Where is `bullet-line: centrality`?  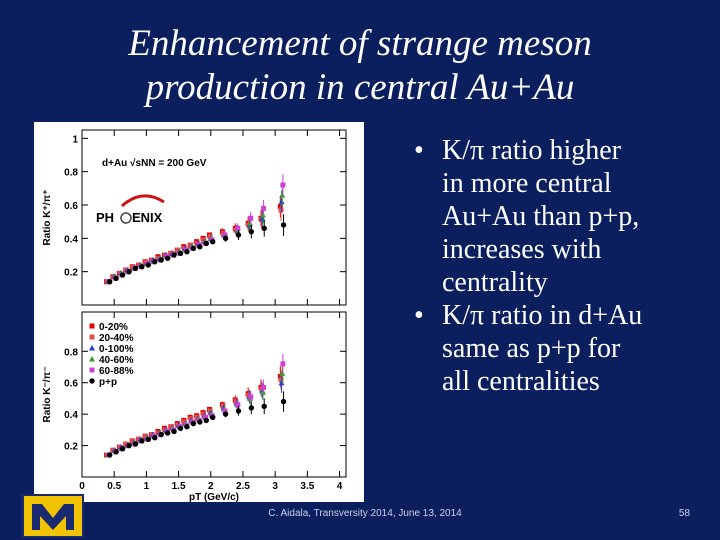
bullet-line: centrality is located at coordinates (495, 282).